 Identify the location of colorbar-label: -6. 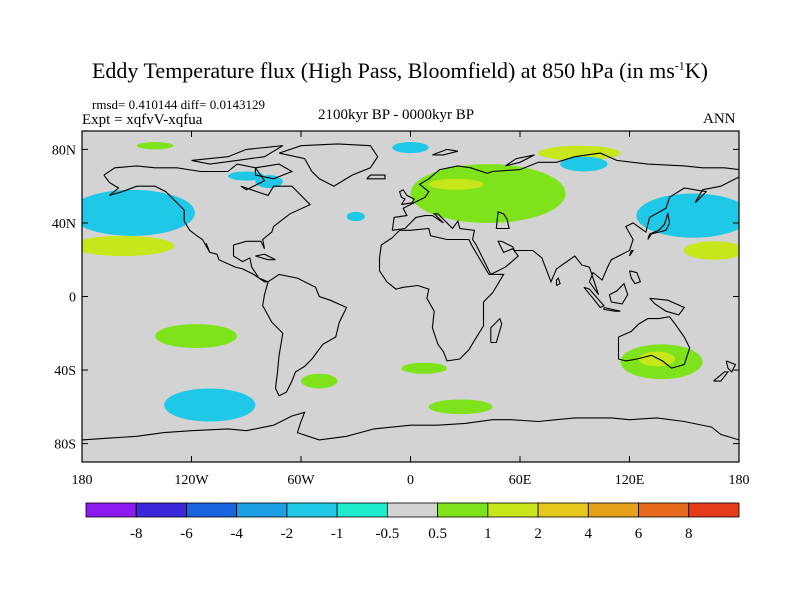
(186, 534).